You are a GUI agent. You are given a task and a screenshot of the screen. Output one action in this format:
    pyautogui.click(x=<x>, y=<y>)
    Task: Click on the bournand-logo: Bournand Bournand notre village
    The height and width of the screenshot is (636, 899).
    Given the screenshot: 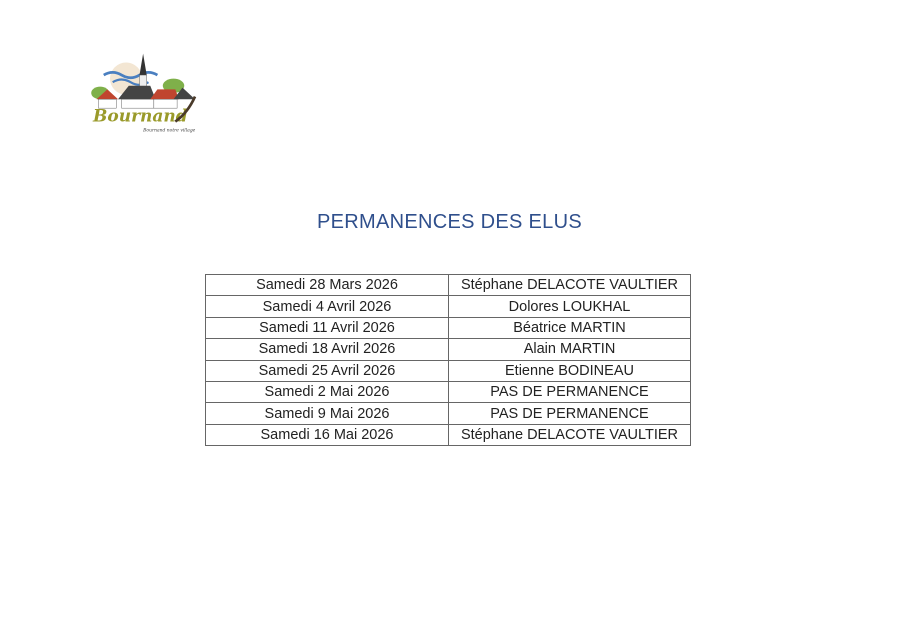 What is the action you would take?
    pyautogui.click(x=144, y=93)
    